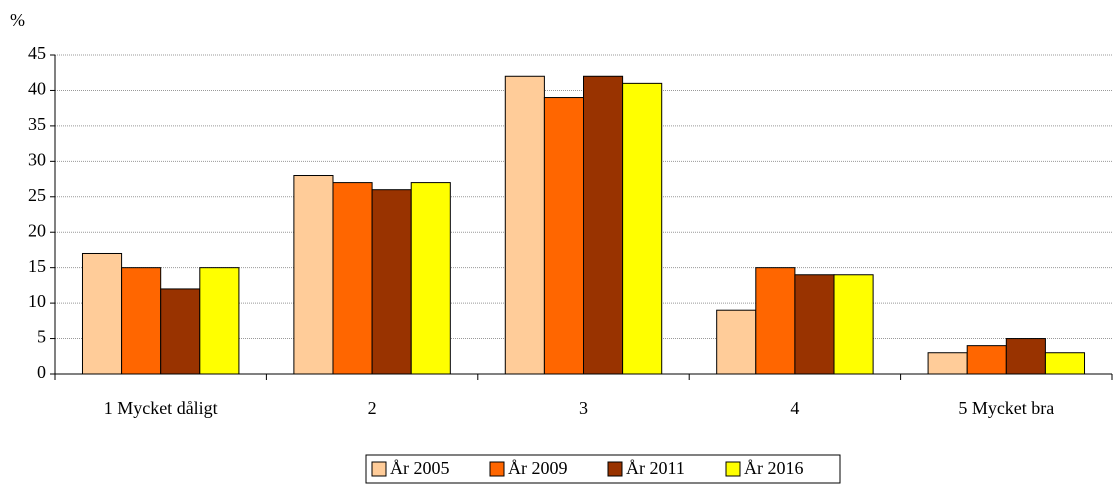 The image size is (1116, 486). What do you see at coordinates (583, 408) in the screenshot?
I see `x-tick-label: 3` at bounding box center [583, 408].